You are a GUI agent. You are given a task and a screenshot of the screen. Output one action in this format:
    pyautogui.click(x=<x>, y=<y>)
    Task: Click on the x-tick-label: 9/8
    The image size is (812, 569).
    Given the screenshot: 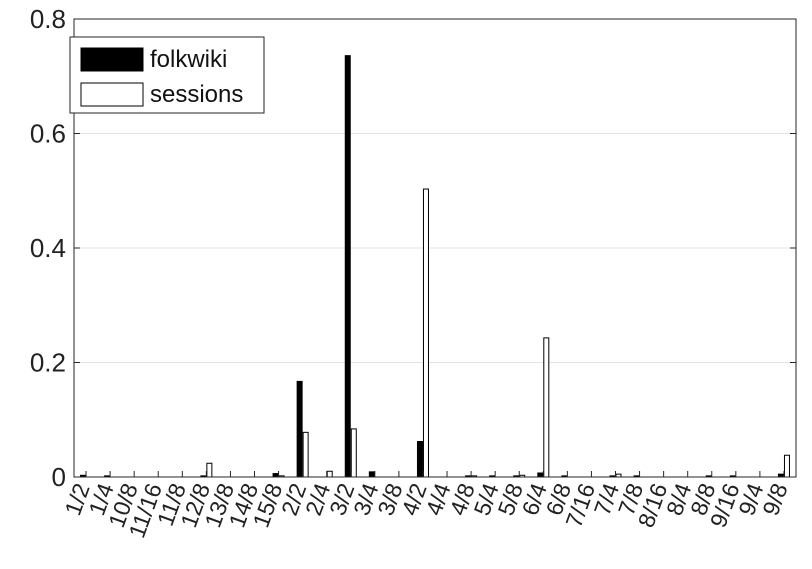 What is the action you would take?
    pyautogui.click(x=774, y=499)
    